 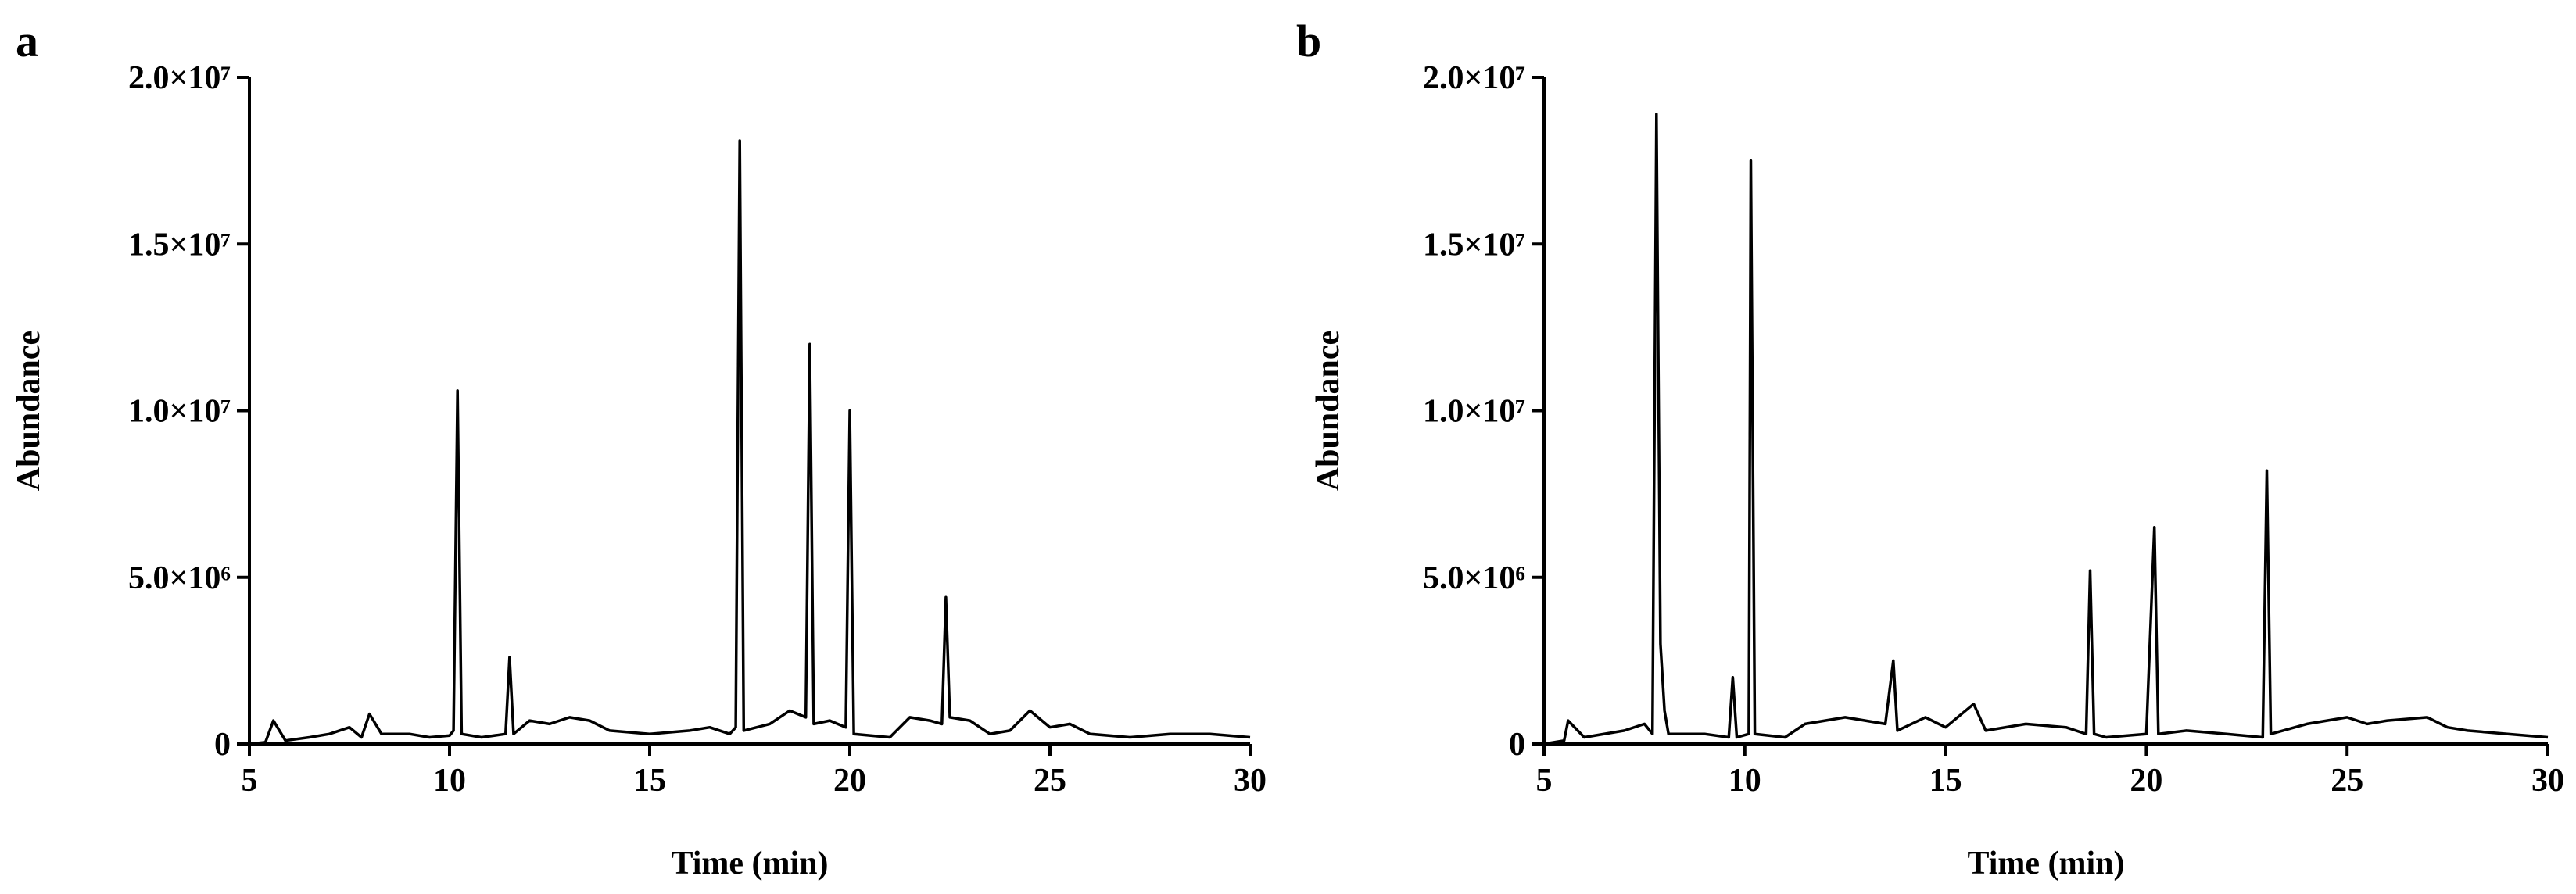 I want to click on panel-label: b, so click(x=1308, y=41).